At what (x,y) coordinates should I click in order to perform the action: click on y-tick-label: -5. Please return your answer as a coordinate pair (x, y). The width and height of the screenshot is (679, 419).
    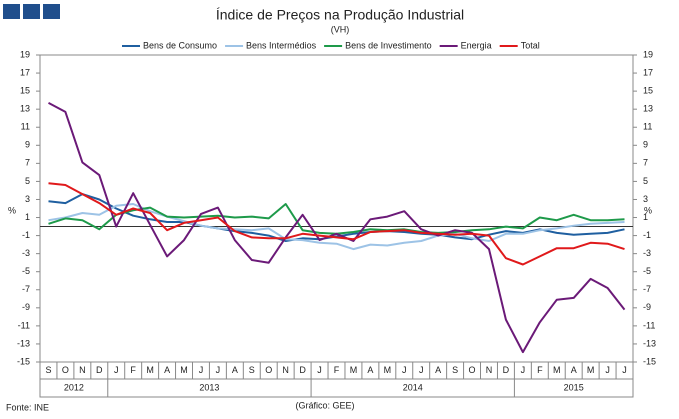
    Looking at the image, I should click on (26, 271).